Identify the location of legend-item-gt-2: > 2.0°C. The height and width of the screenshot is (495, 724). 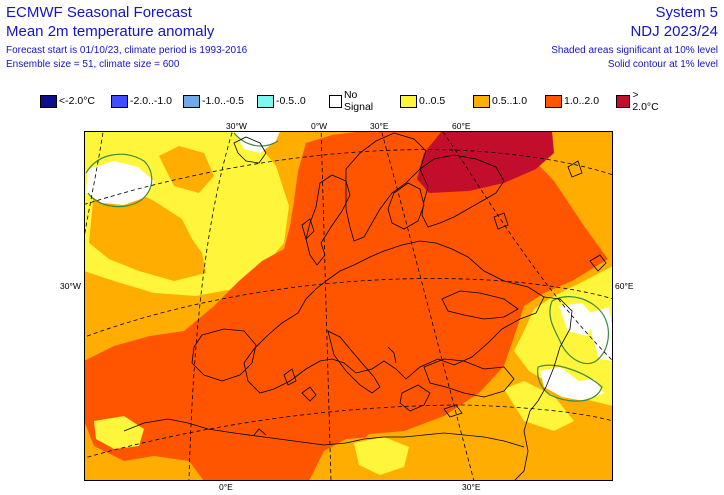
(638, 101).